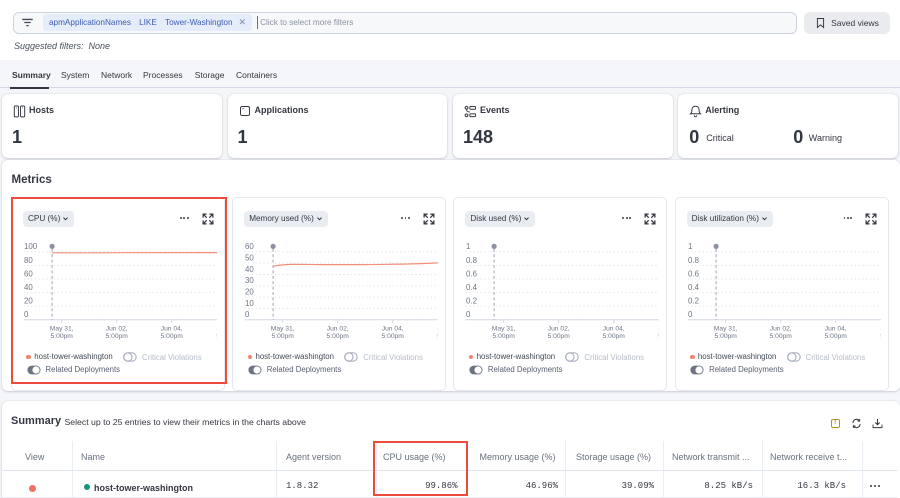 Image resolution: width=900 pixels, height=498 pixels. Describe the element at coordinates (249, 280) in the screenshot. I see `svg-text: 30` at that location.